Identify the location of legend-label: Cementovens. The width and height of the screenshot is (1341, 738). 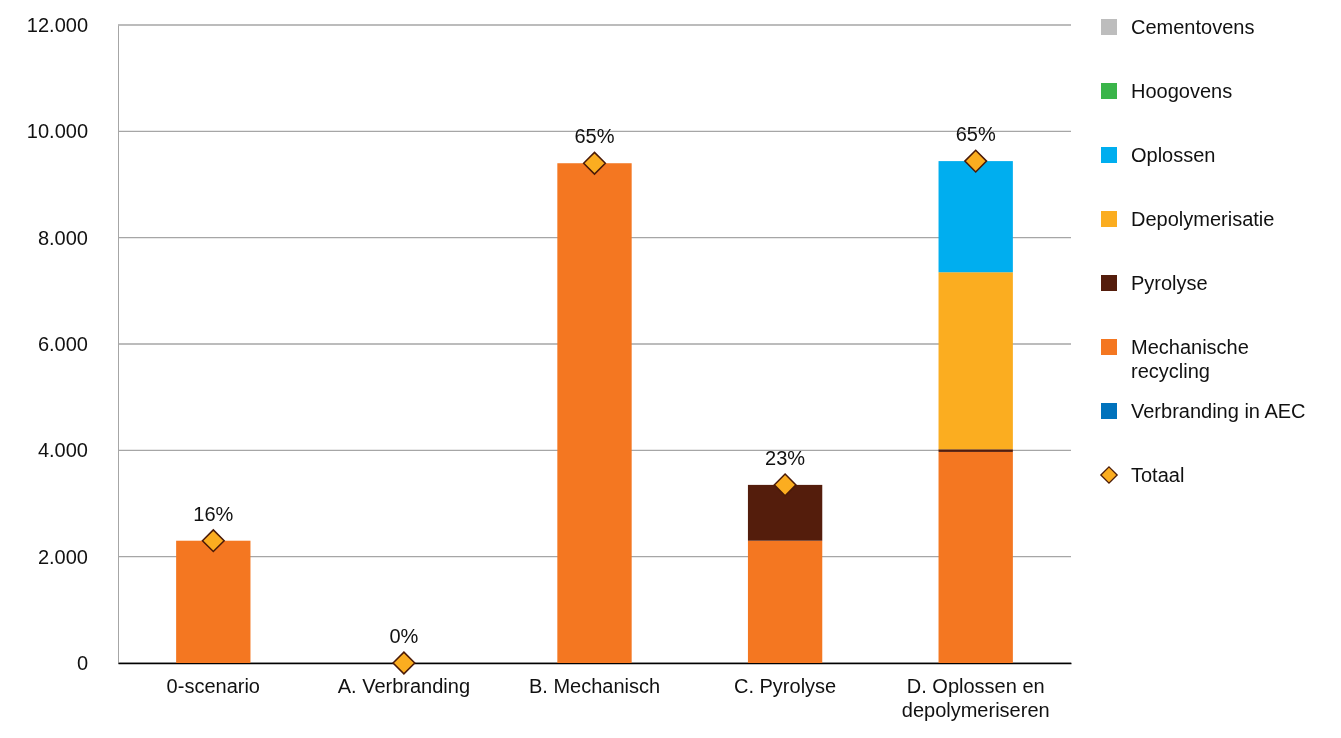
(1193, 27).